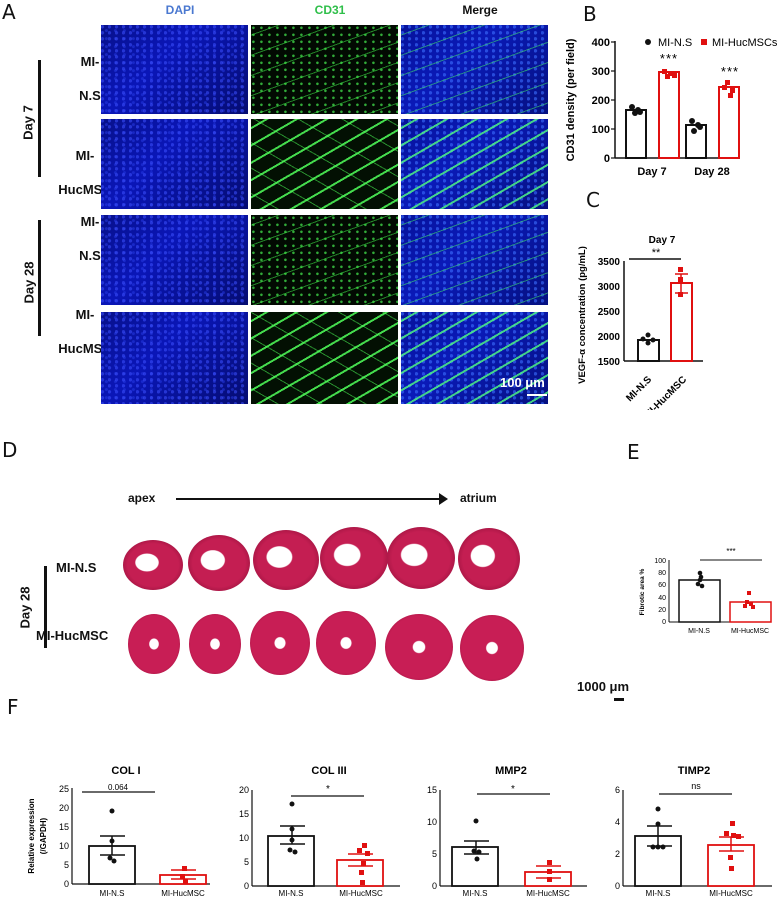 This screenshot has width=784, height=898. What do you see at coordinates (31, 835) in the screenshot?
I see `svg-text: Relative expression` at bounding box center [31, 835].